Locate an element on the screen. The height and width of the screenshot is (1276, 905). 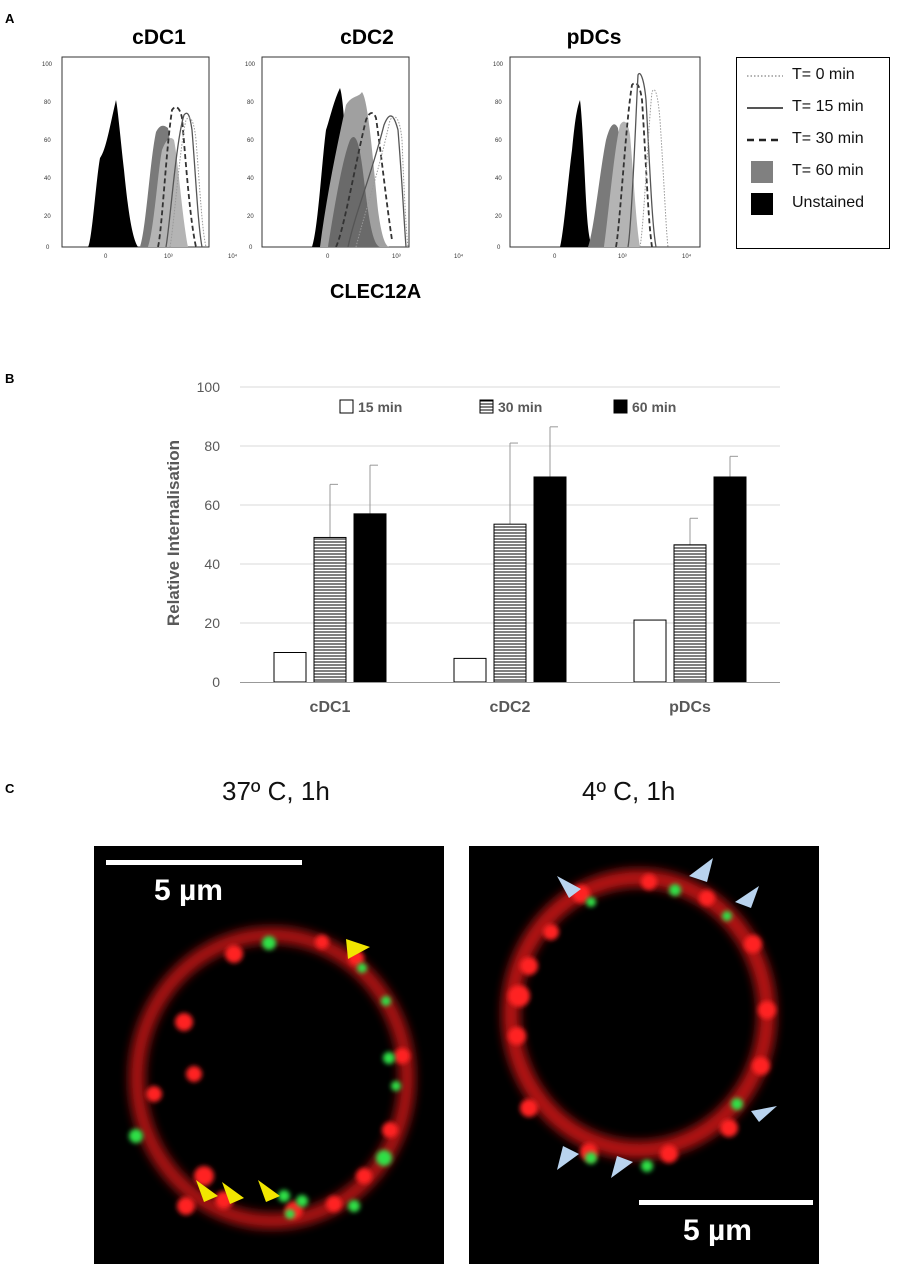
y-tick-label: 80 is located at coordinates (212, 446).